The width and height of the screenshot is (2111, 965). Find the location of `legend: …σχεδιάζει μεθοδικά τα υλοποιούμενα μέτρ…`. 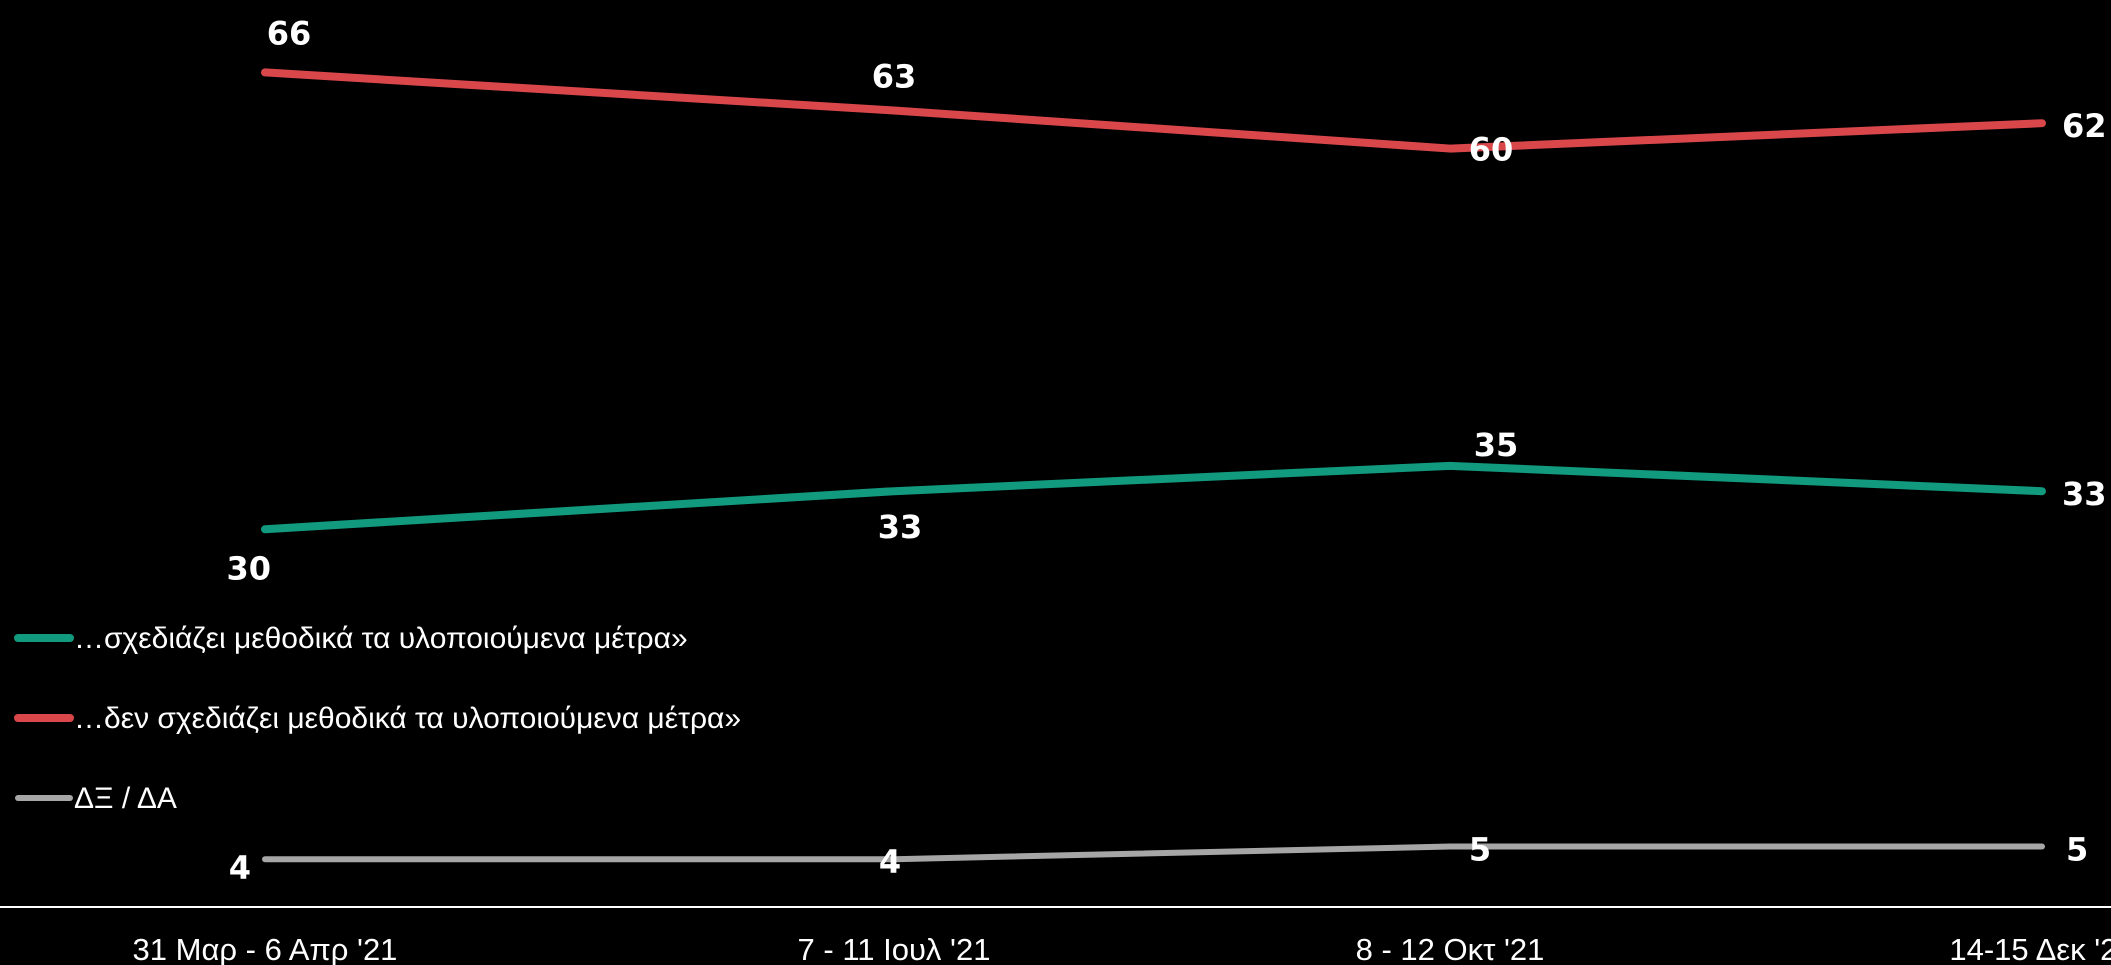

legend: …σχεδιάζει μεθοδικά τα υλοποιούμενα μέτρ… is located at coordinates (377, 718).